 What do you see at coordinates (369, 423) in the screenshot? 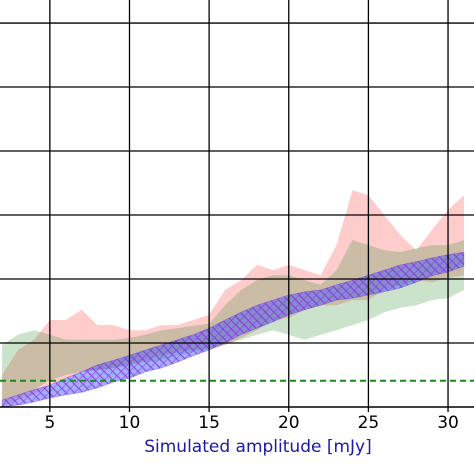
I see `x-tick-label: 25` at bounding box center [369, 423].